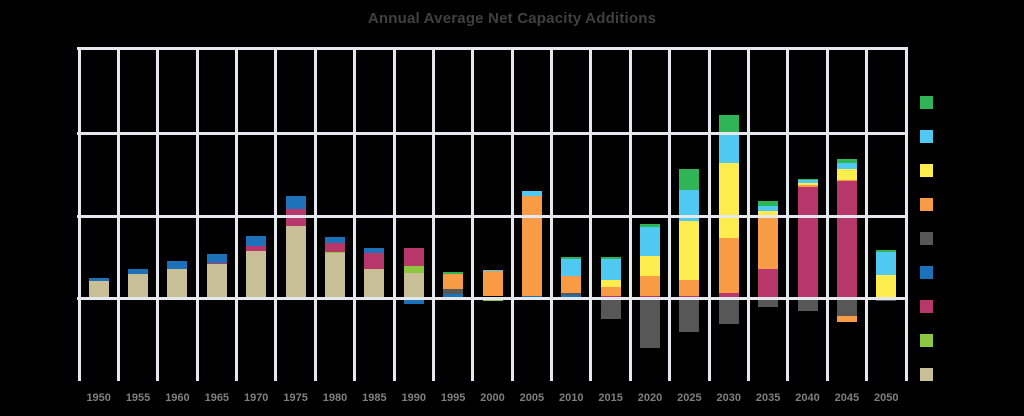 Image resolution: width=1024 pixels, height=416 pixels. I want to click on x-axis-label: 2050, so click(886, 398).